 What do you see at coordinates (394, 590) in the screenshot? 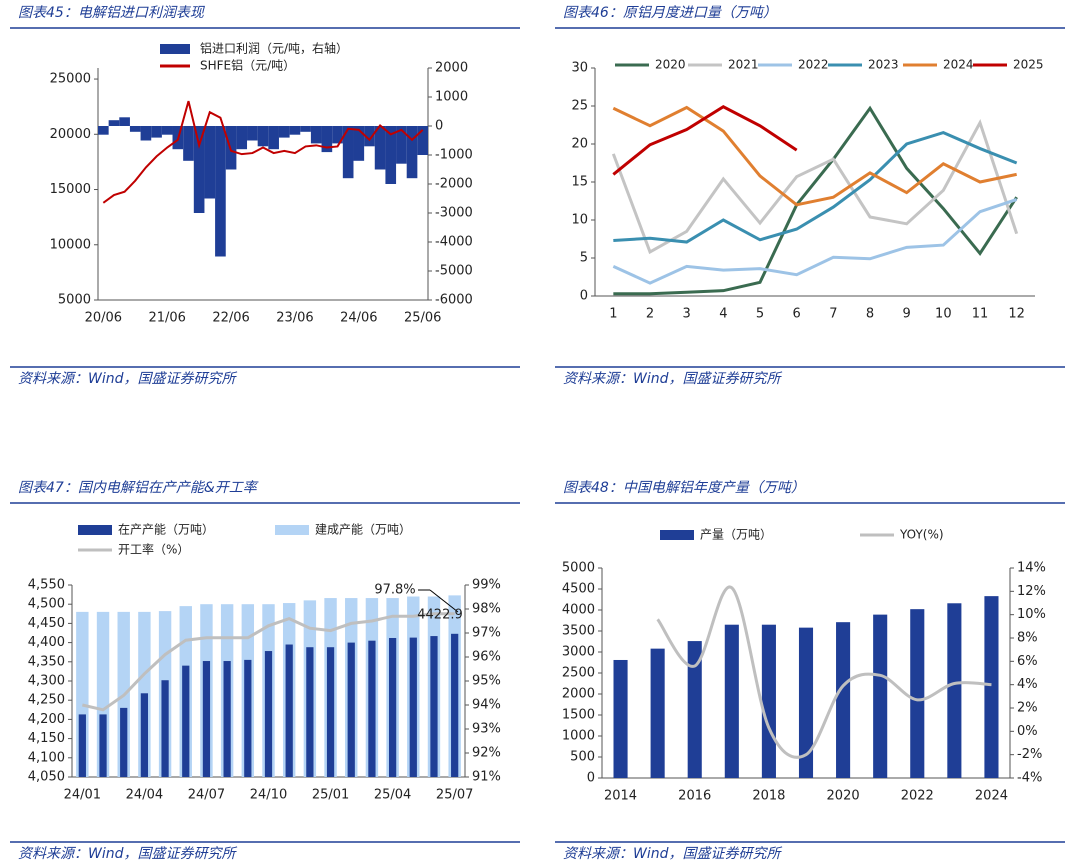
I see `annotation: 97.8%` at bounding box center [394, 590].